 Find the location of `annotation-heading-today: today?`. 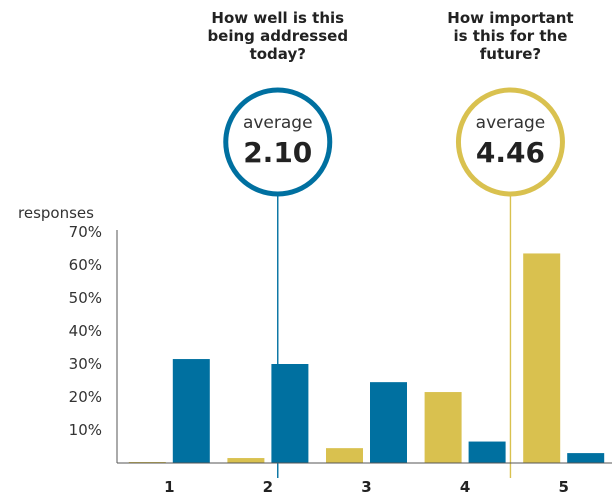

annotation-heading-today: today? is located at coordinates (278, 54).